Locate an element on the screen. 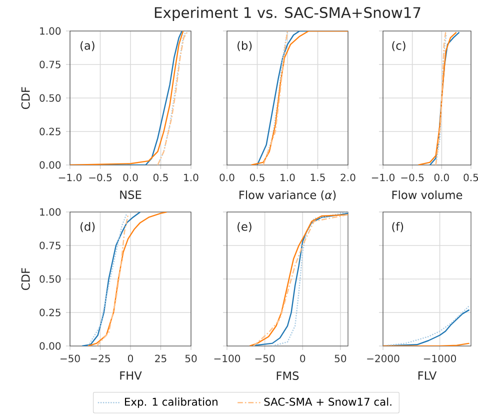 The height and width of the screenshot is (416, 478). x-axis-title: NSE is located at coordinates (131, 194).